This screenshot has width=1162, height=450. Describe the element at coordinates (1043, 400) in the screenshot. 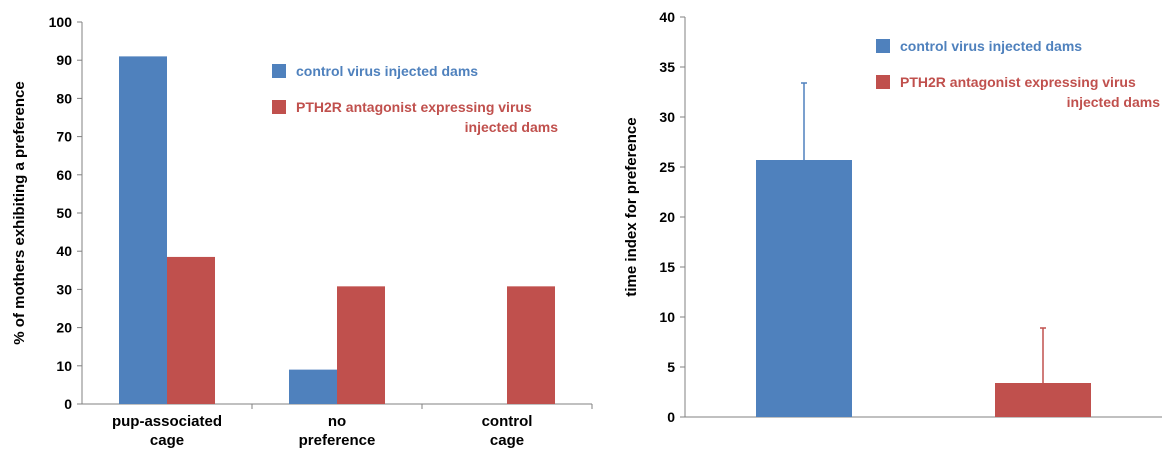

I see `bar-antagonist` at that location.